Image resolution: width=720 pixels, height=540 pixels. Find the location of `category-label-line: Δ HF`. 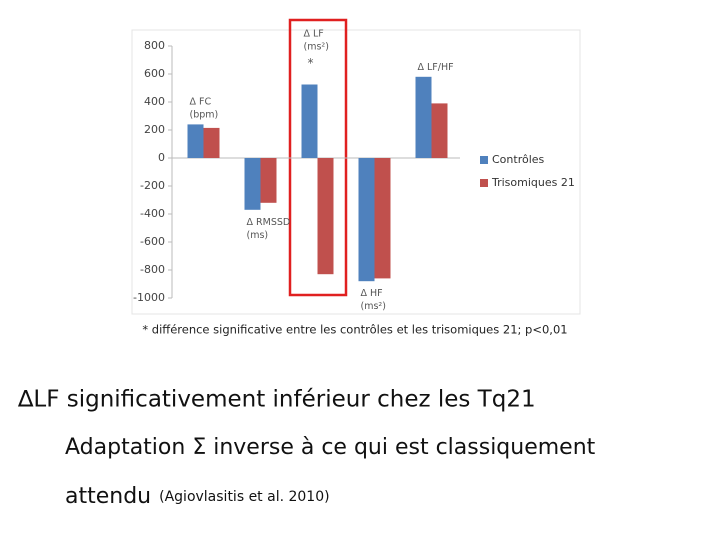

category-label-line: Δ HF is located at coordinates (372, 293).